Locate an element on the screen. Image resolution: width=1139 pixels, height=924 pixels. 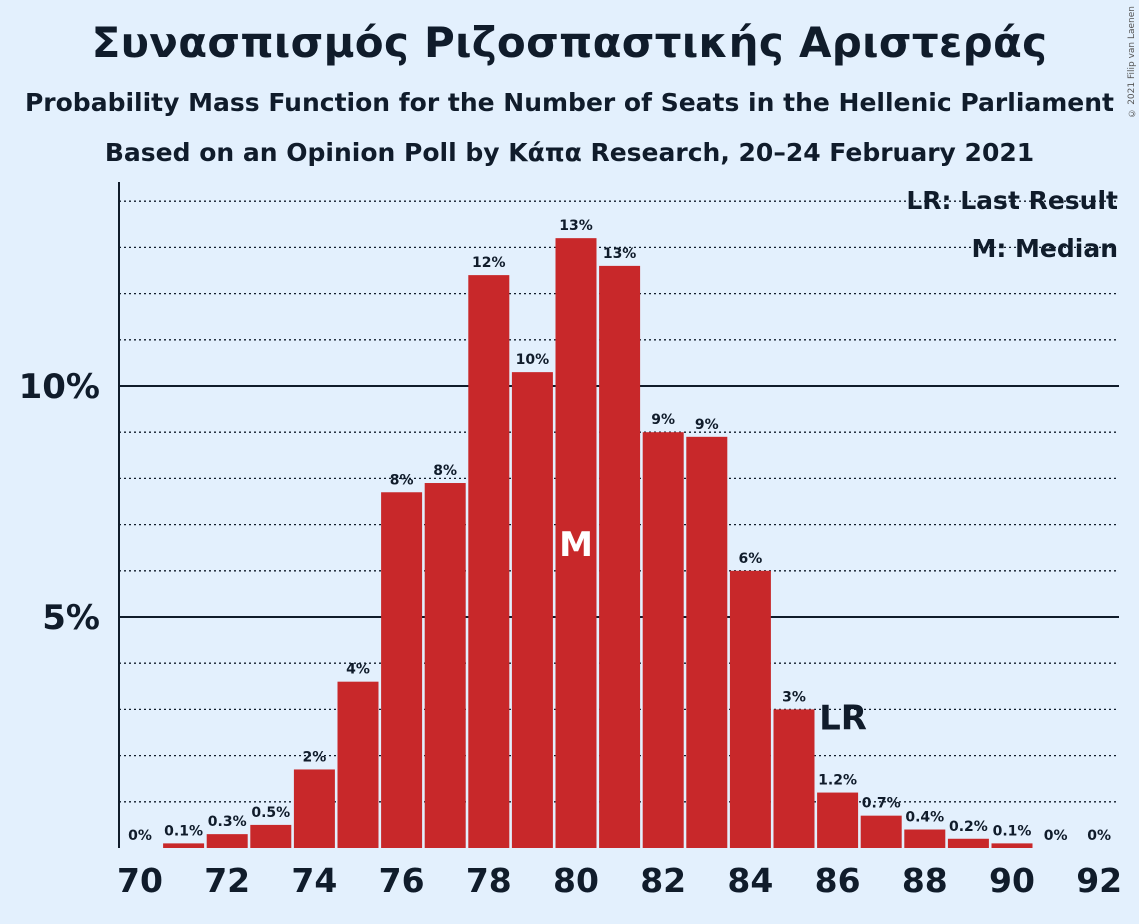
x-tick-label: 80 is located at coordinates (576, 880).